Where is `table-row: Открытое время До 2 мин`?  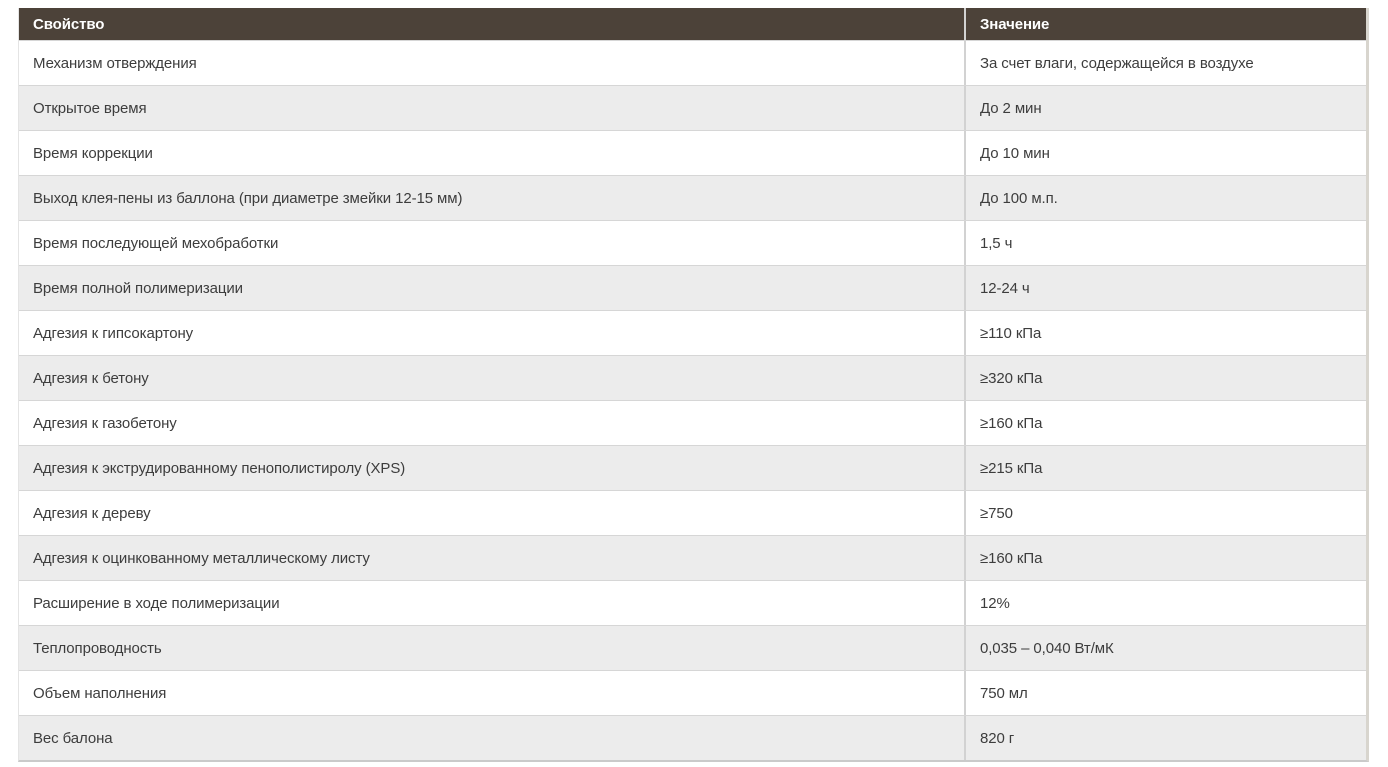 table-row: Открытое время До 2 мин is located at coordinates (692, 107).